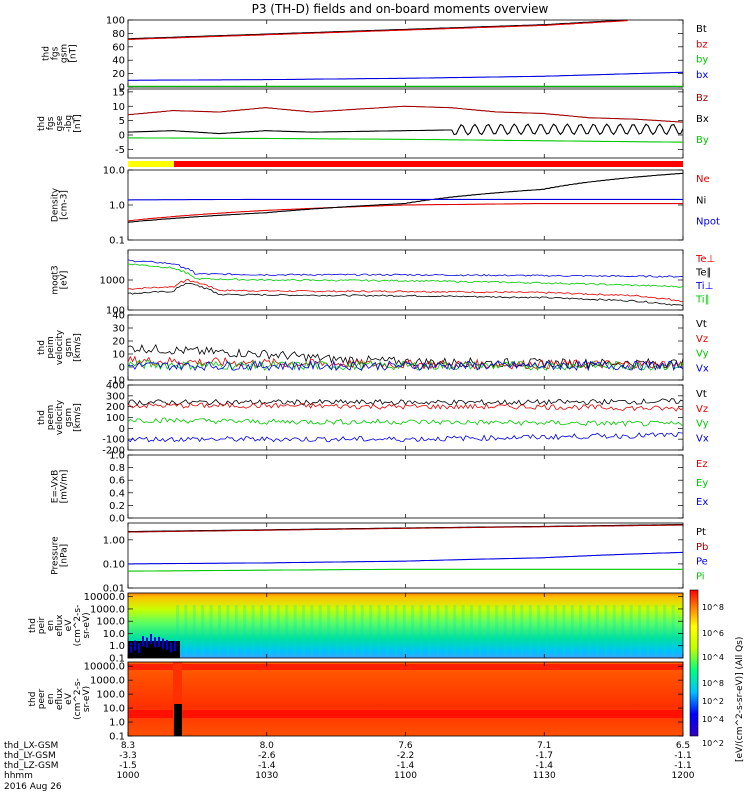 The height and width of the screenshot is (804, 750). What do you see at coordinates (56, 53) in the screenshot?
I see `ylabel-line: fgs` at bounding box center [56, 53].